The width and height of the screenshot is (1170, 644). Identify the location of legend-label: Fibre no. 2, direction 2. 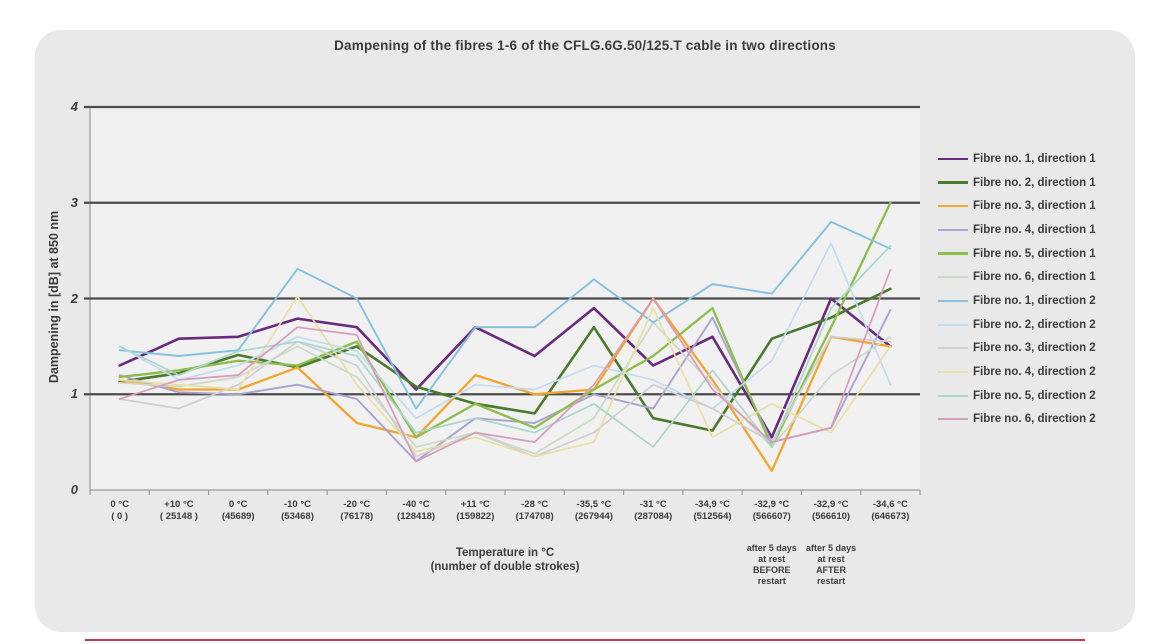
(1034, 324).